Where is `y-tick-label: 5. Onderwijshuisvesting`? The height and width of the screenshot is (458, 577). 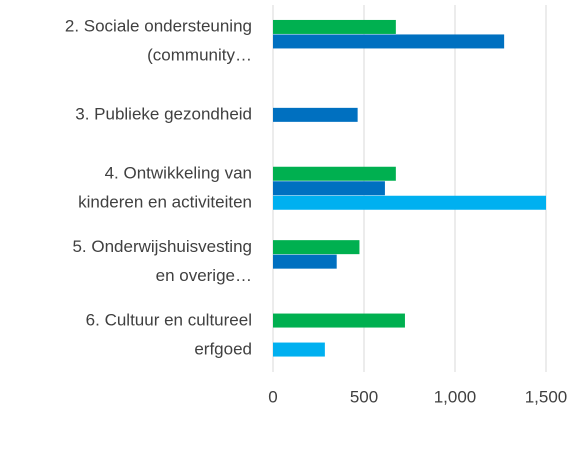 y-tick-label: 5. Onderwijshuisvesting is located at coordinates (162, 246).